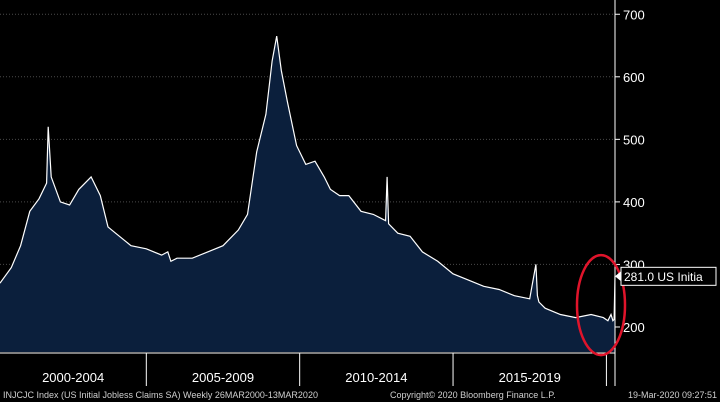 Image resolution: width=720 pixels, height=402 pixels. What do you see at coordinates (223, 377) in the screenshot?
I see `x-tick-label: 2005-2009` at bounding box center [223, 377].